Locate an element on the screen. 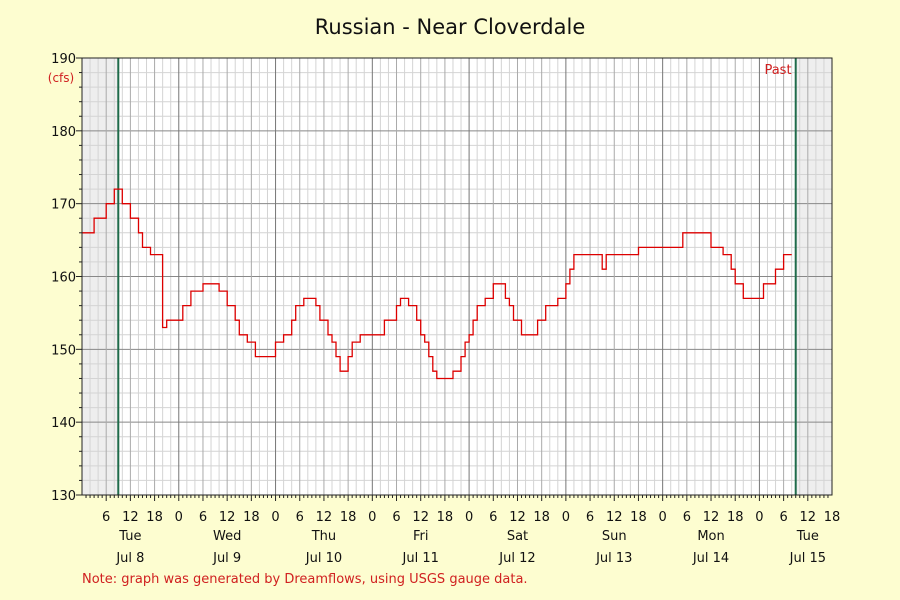 Image resolution: width=900 pixels, height=600 pixels. y-tick-label: 180 is located at coordinates (63, 132).